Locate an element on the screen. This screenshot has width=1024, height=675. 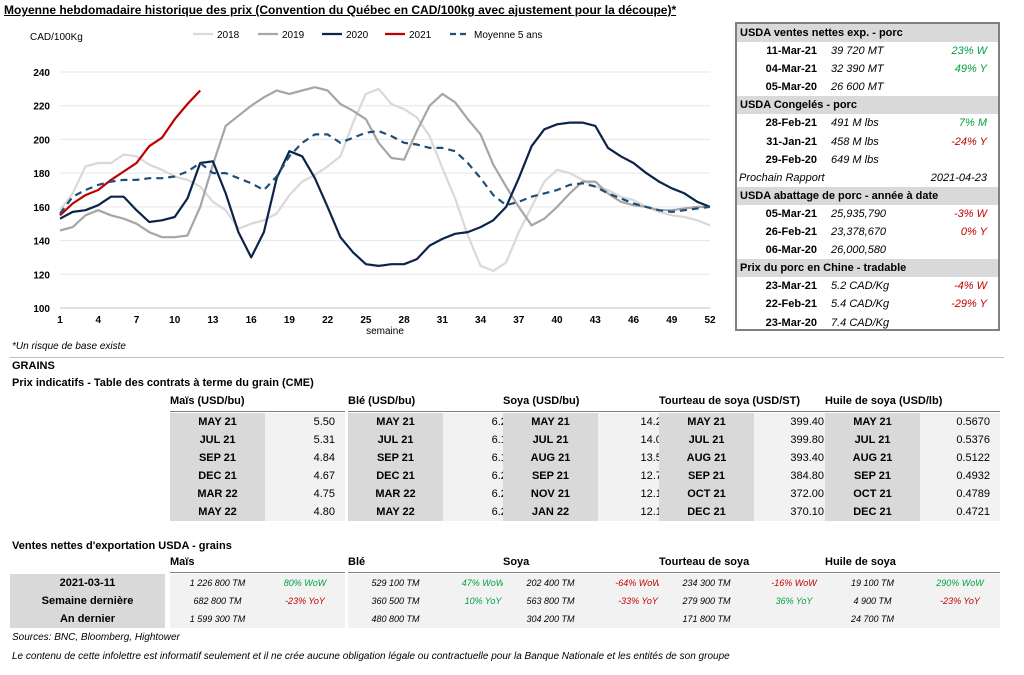
usda-row-value: 32 390 MT is located at coordinates (857, 69).